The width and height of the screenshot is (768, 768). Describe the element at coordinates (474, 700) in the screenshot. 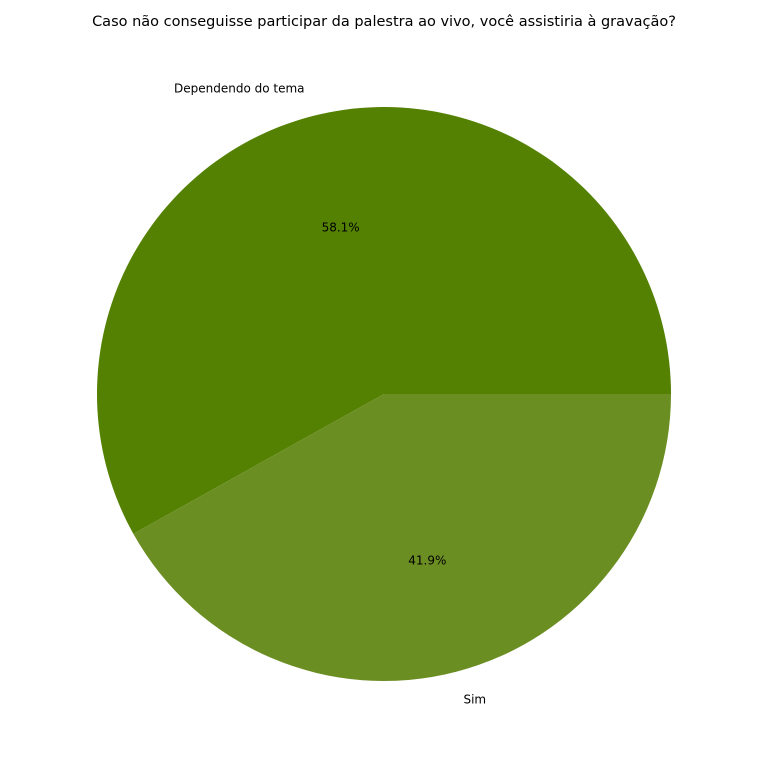

I see `slice-label-1: Sim` at that location.